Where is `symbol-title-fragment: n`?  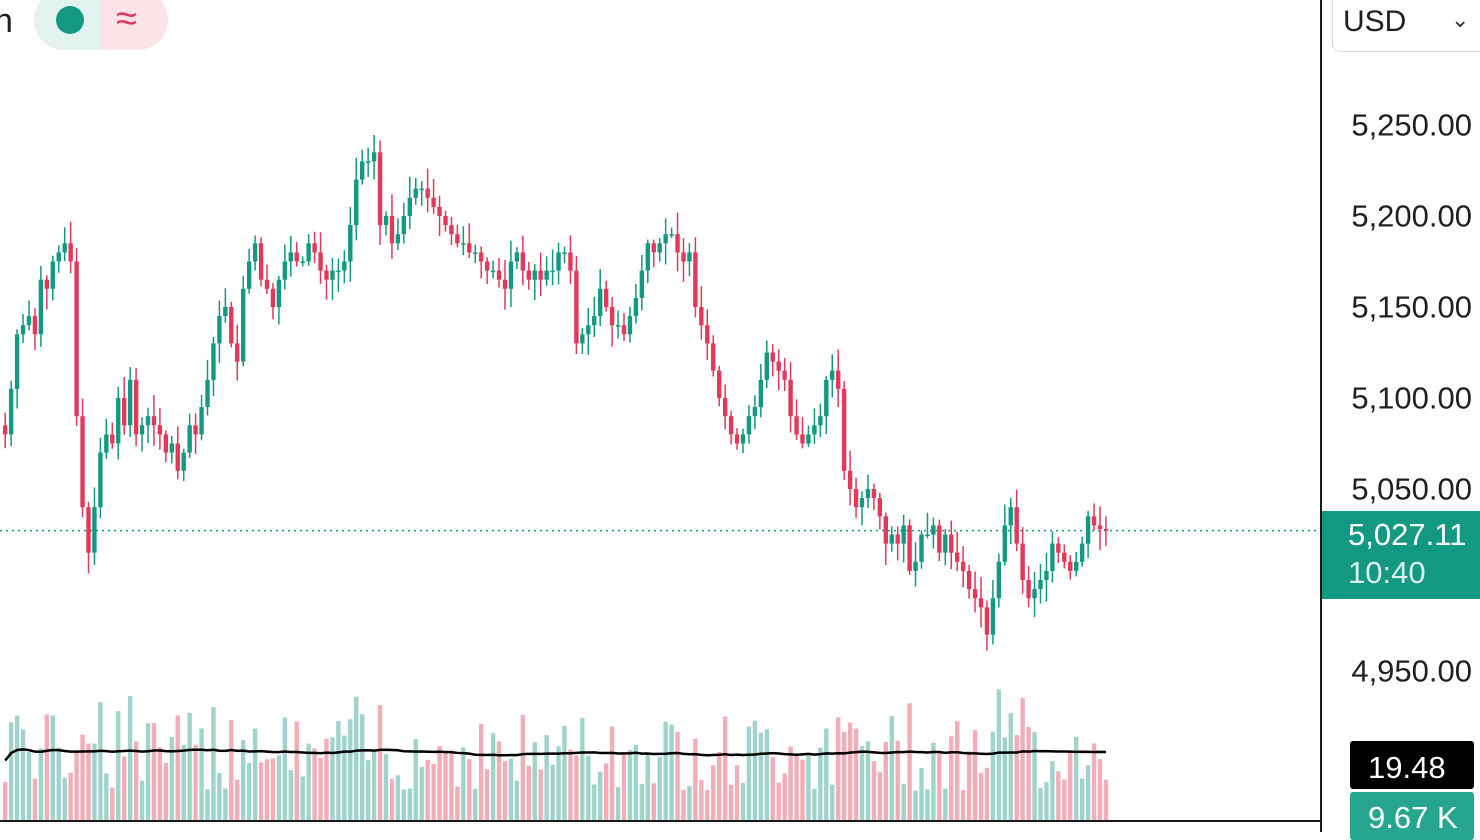
symbol-title-fragment: n is located at coordinates (6, 21).